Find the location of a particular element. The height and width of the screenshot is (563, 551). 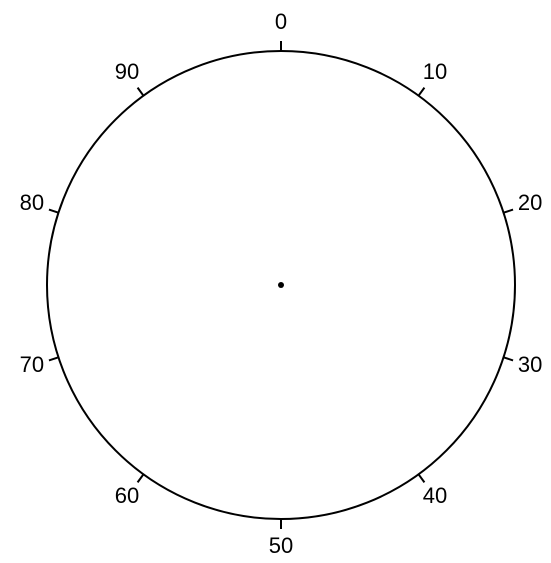

tick-label: 60 is located at coordinates (127, 495).